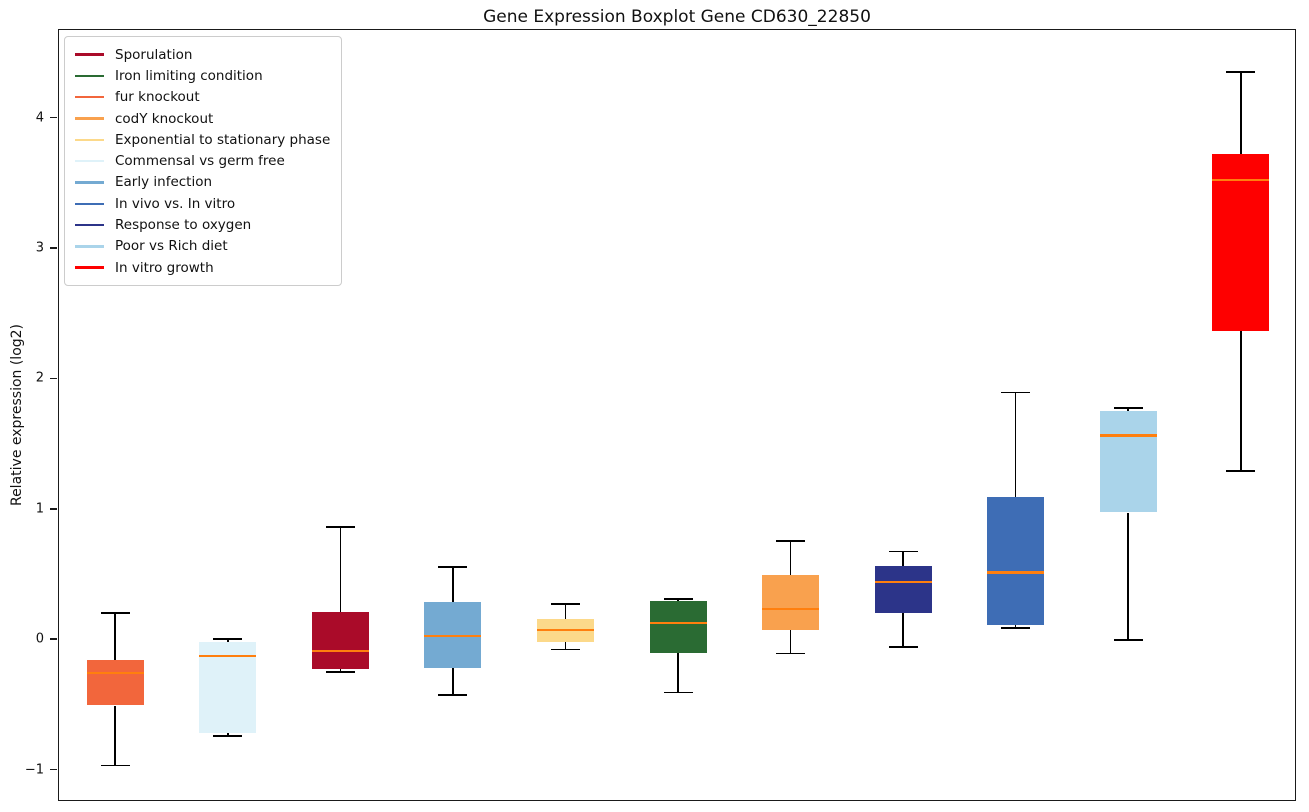  What do you see at coordinates (175, 203) in the screenshot?
I see `legend-label: In vivo vs. In vitro` at bounding box center [175, 203].